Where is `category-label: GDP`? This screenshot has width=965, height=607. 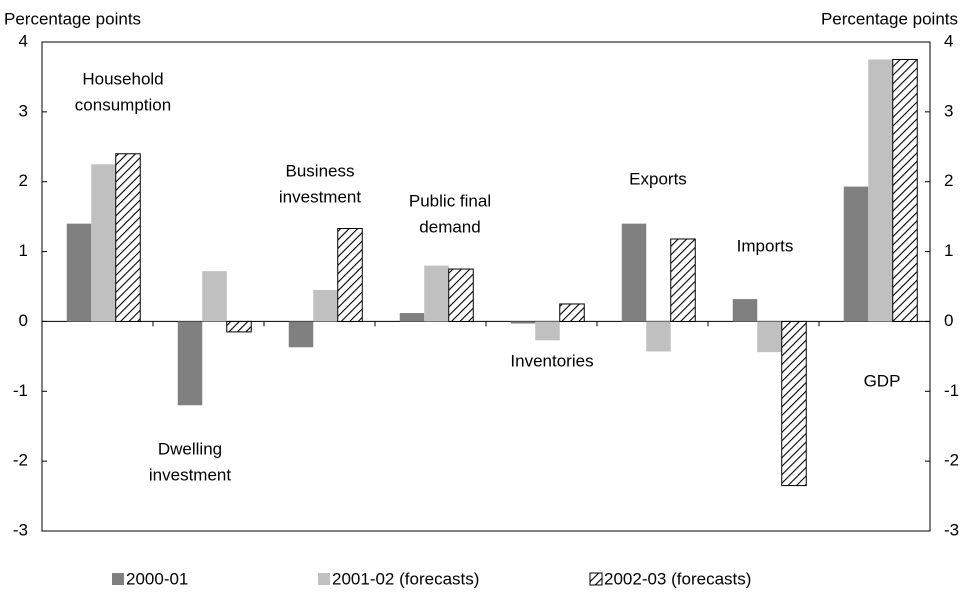 category-label: GDP is located at coordinates (882, 380).